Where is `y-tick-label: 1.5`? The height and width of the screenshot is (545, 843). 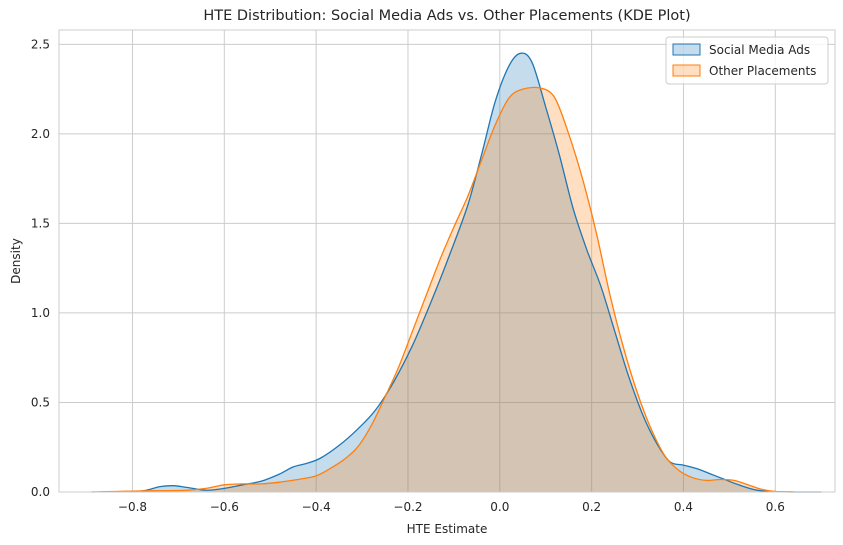
y-tick-label: 1.5 is located at coordinates (40, 223).